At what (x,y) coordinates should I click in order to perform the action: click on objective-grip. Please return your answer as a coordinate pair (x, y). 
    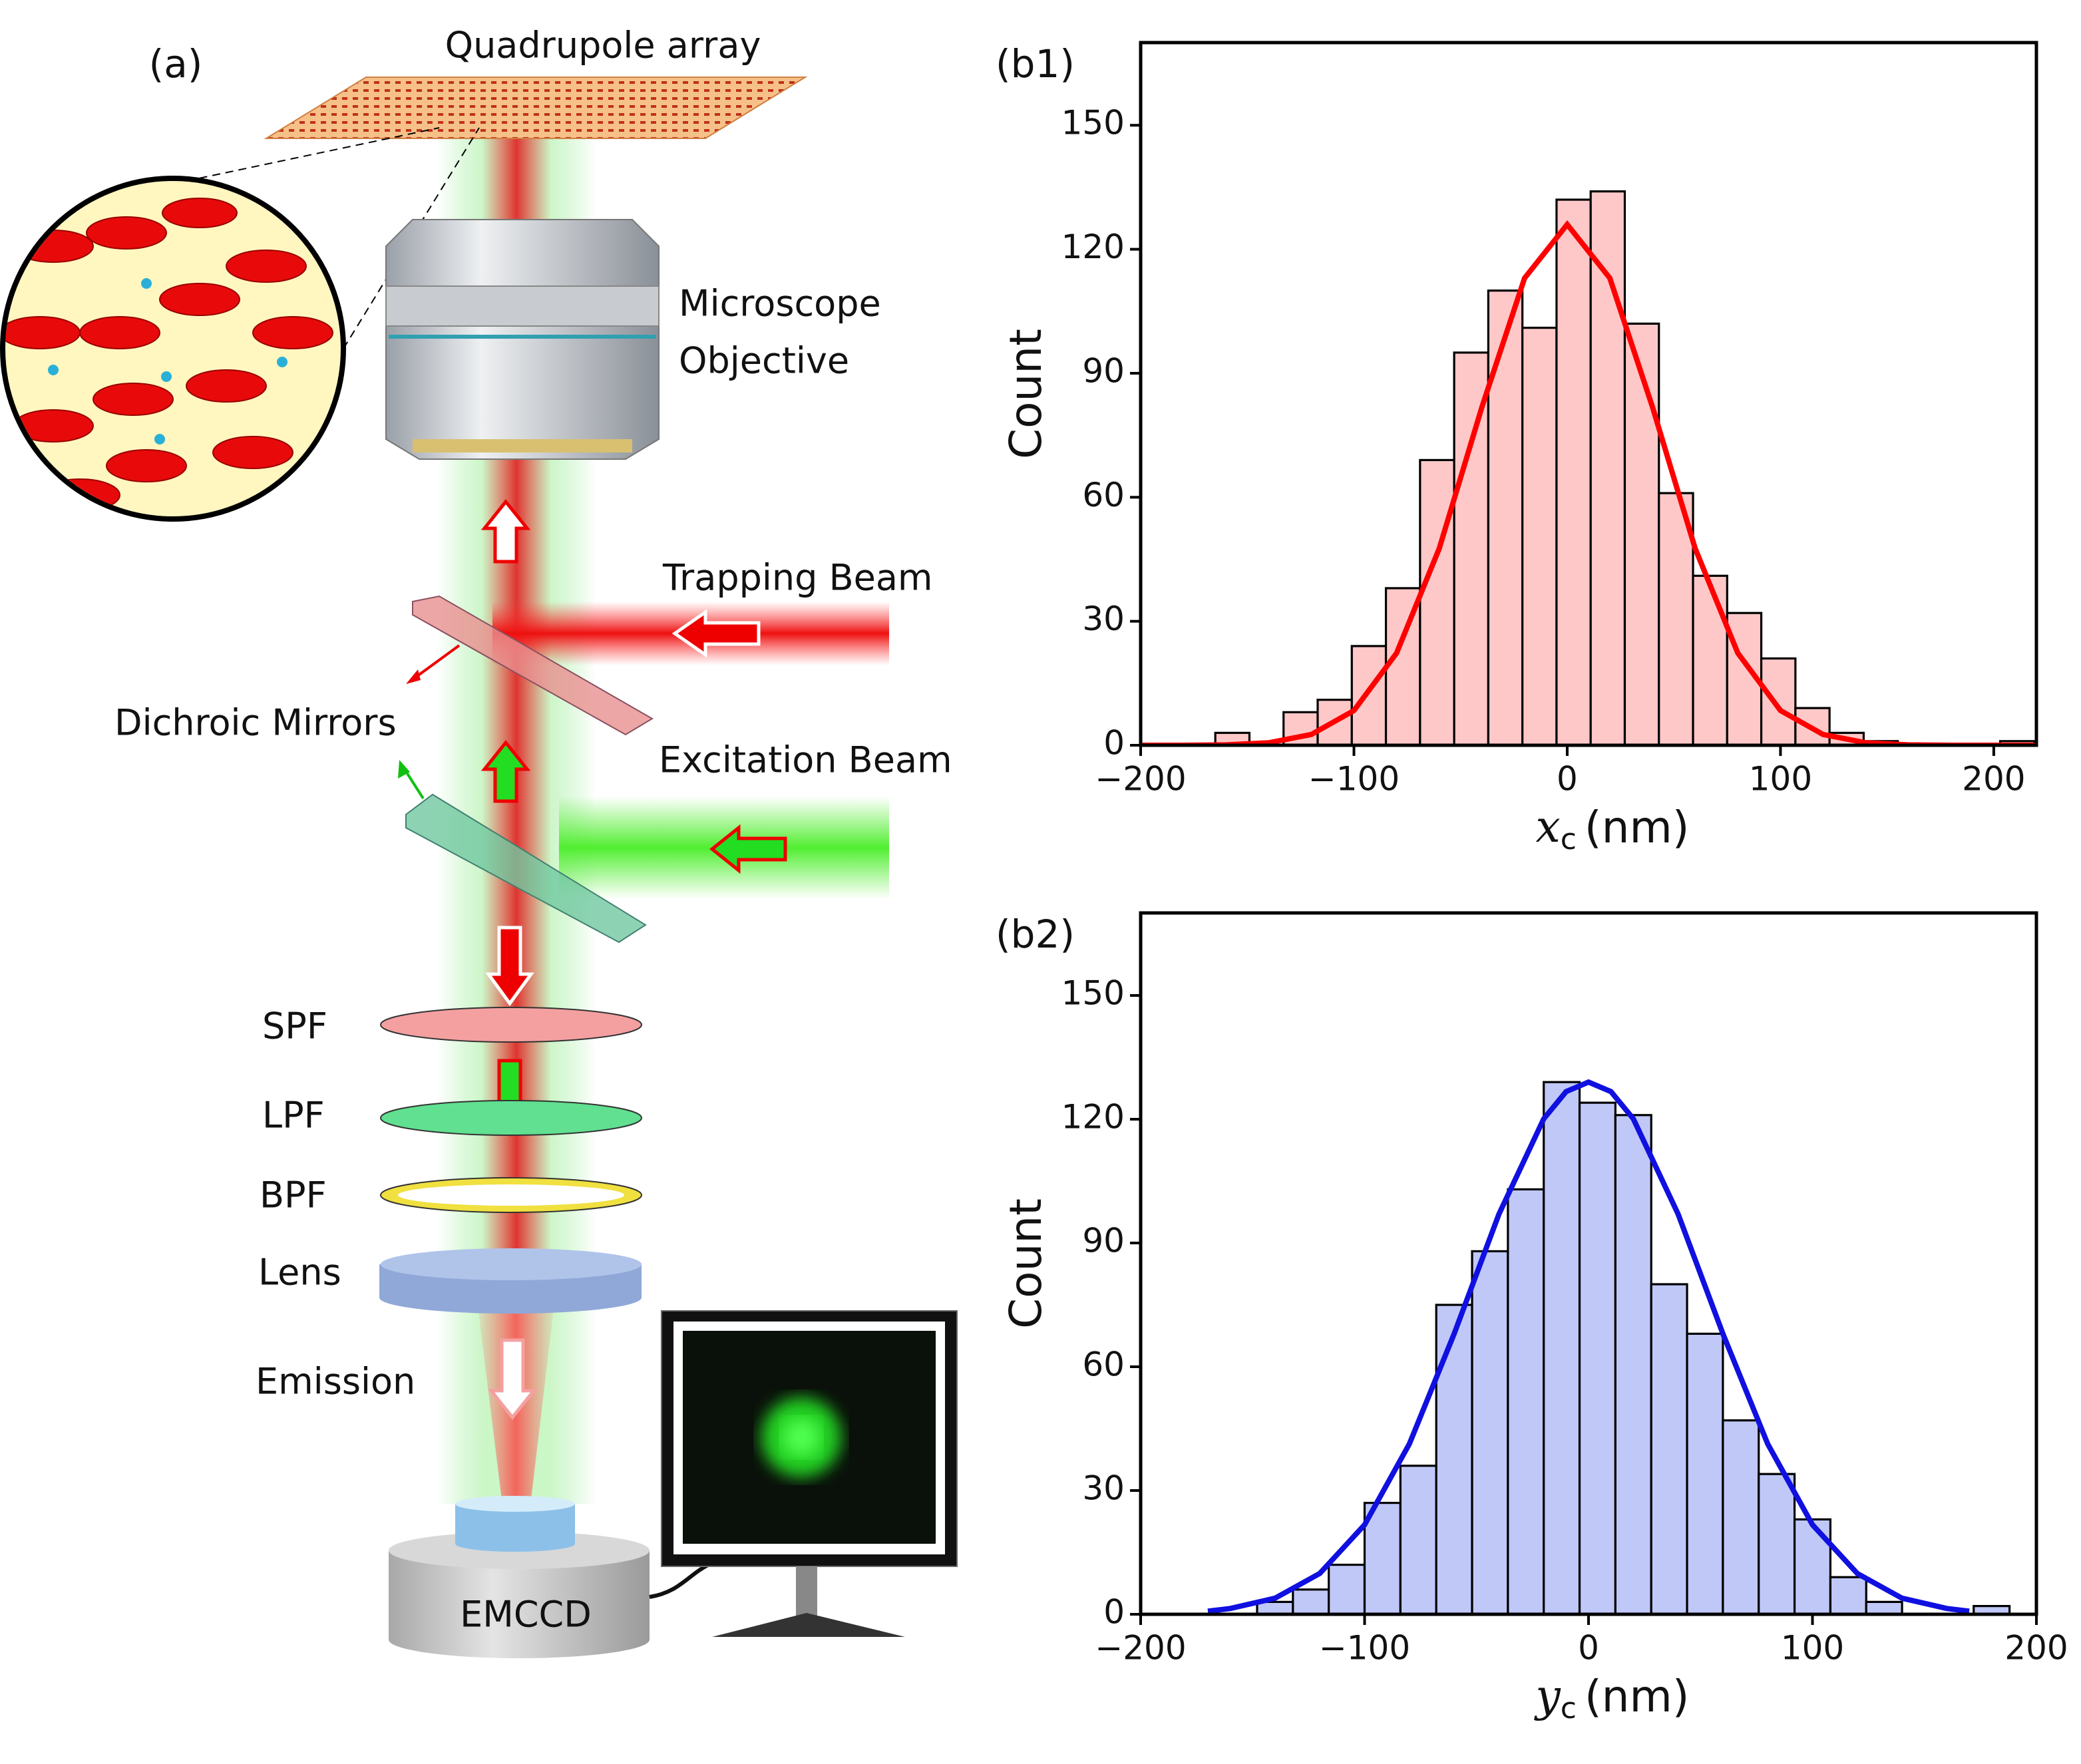
    Looking at the image, I should click on (522, 306).